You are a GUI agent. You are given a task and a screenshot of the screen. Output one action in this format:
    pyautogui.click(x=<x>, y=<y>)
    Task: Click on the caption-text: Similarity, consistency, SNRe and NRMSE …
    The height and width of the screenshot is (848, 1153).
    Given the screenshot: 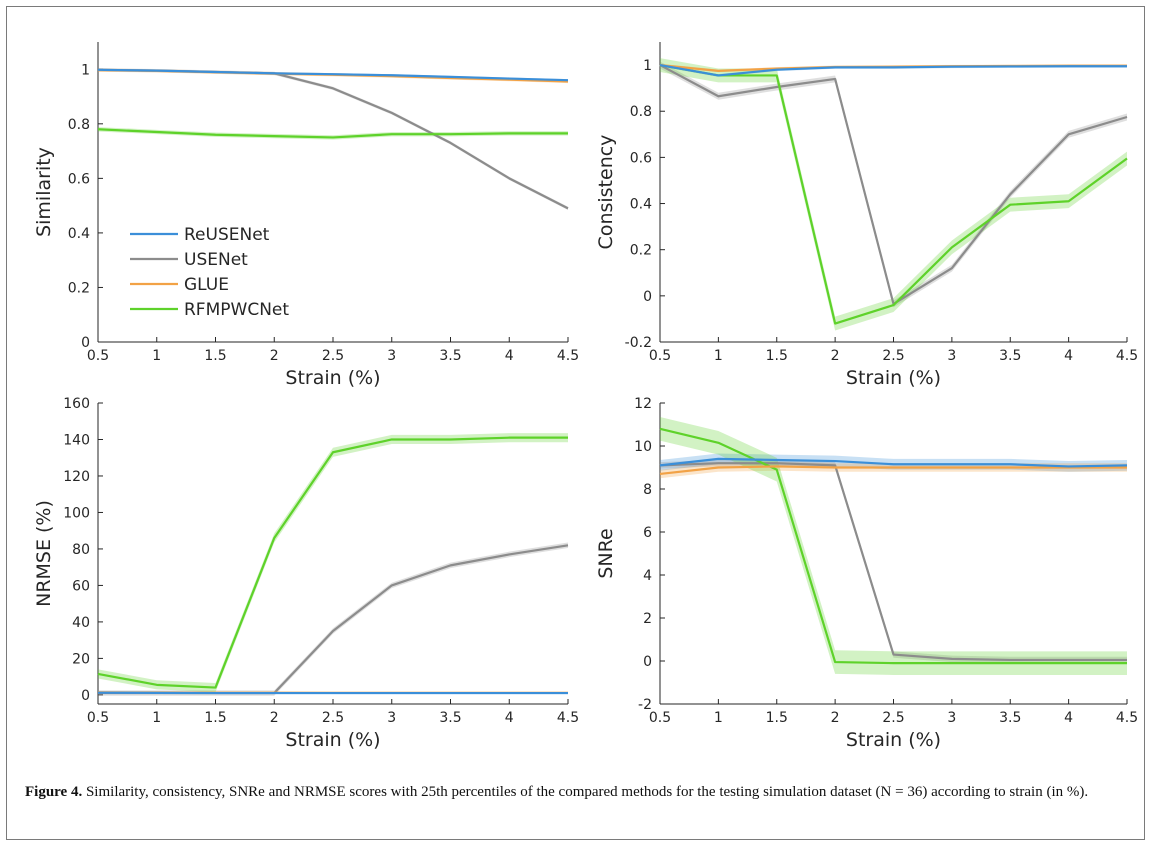 What is the action you would take?
    pyautogui.click(x=585, y=792)
    